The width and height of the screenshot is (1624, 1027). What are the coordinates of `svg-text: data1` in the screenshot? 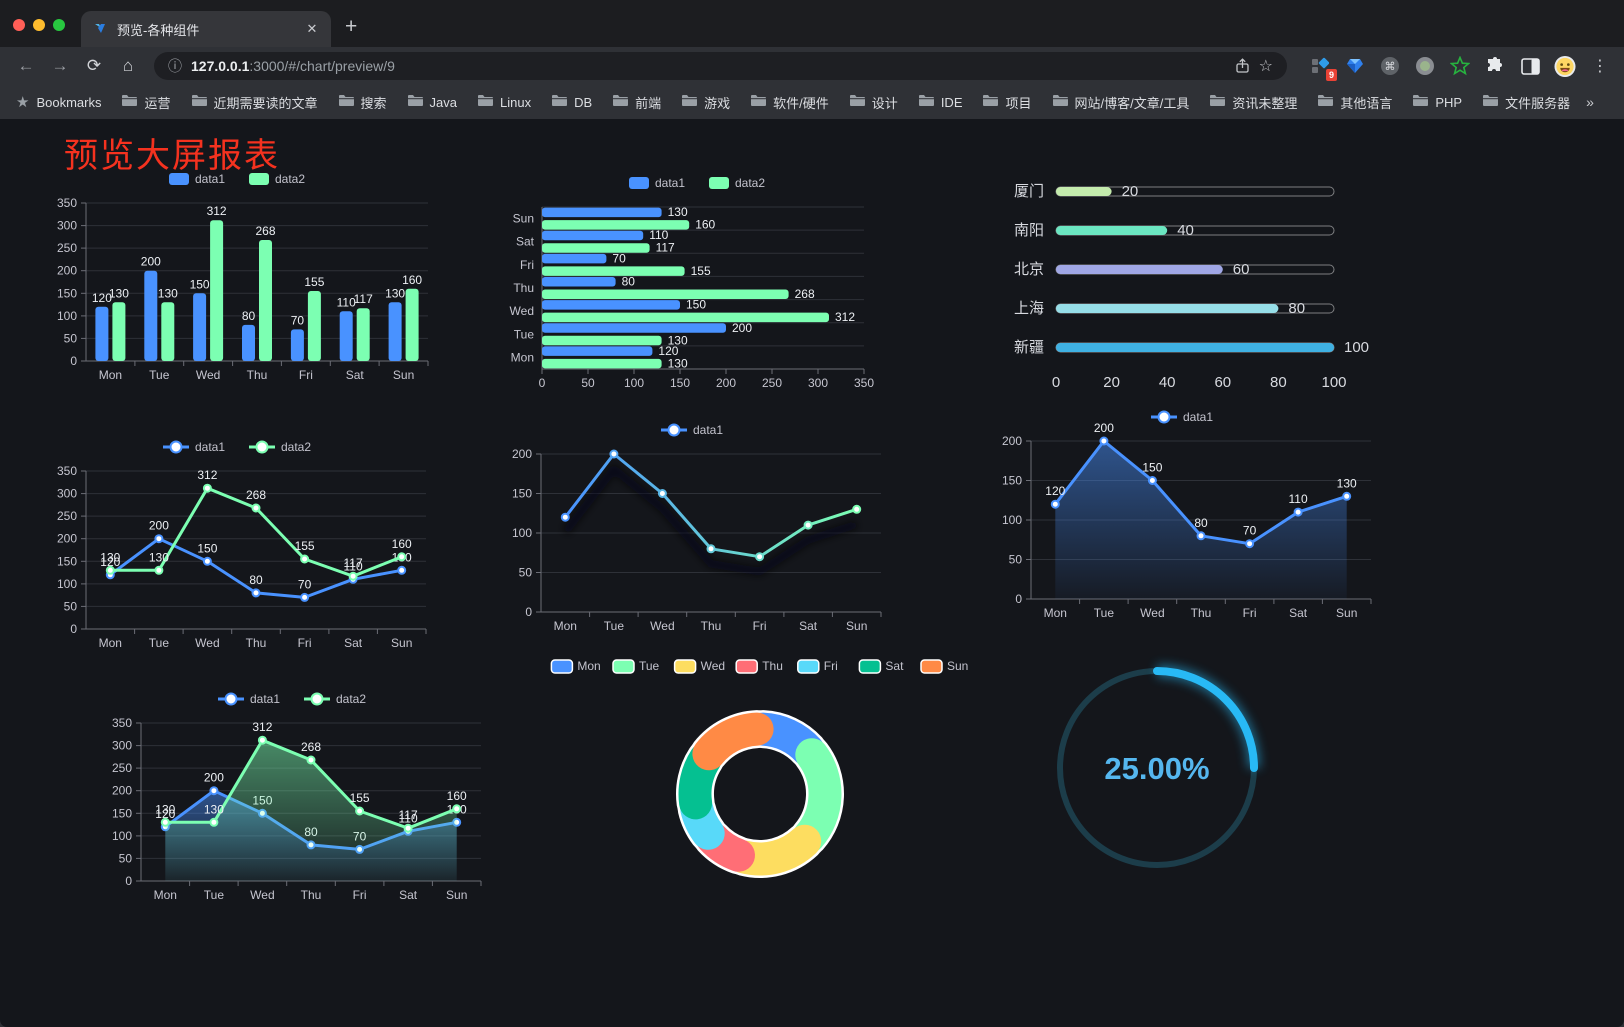 It's located at (1198, 417).